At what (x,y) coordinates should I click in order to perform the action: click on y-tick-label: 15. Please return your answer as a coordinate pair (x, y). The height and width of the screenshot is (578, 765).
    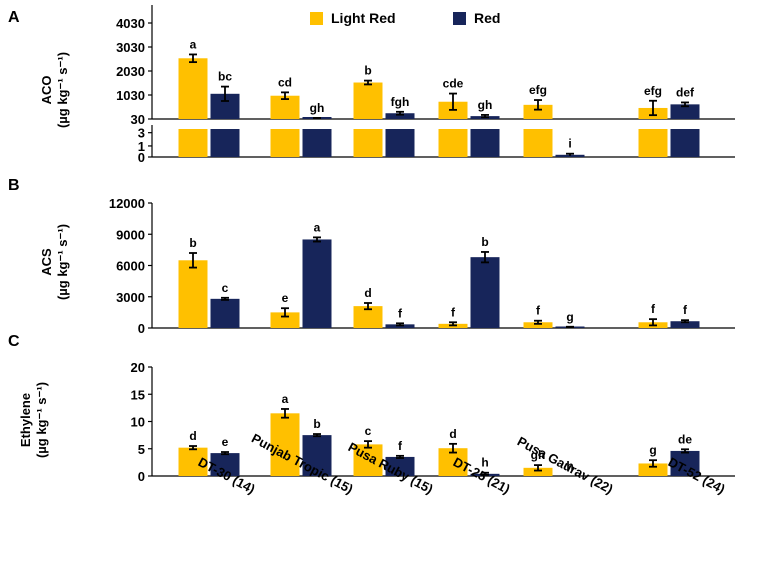
    Looking at the image, I should click on (138, 394).